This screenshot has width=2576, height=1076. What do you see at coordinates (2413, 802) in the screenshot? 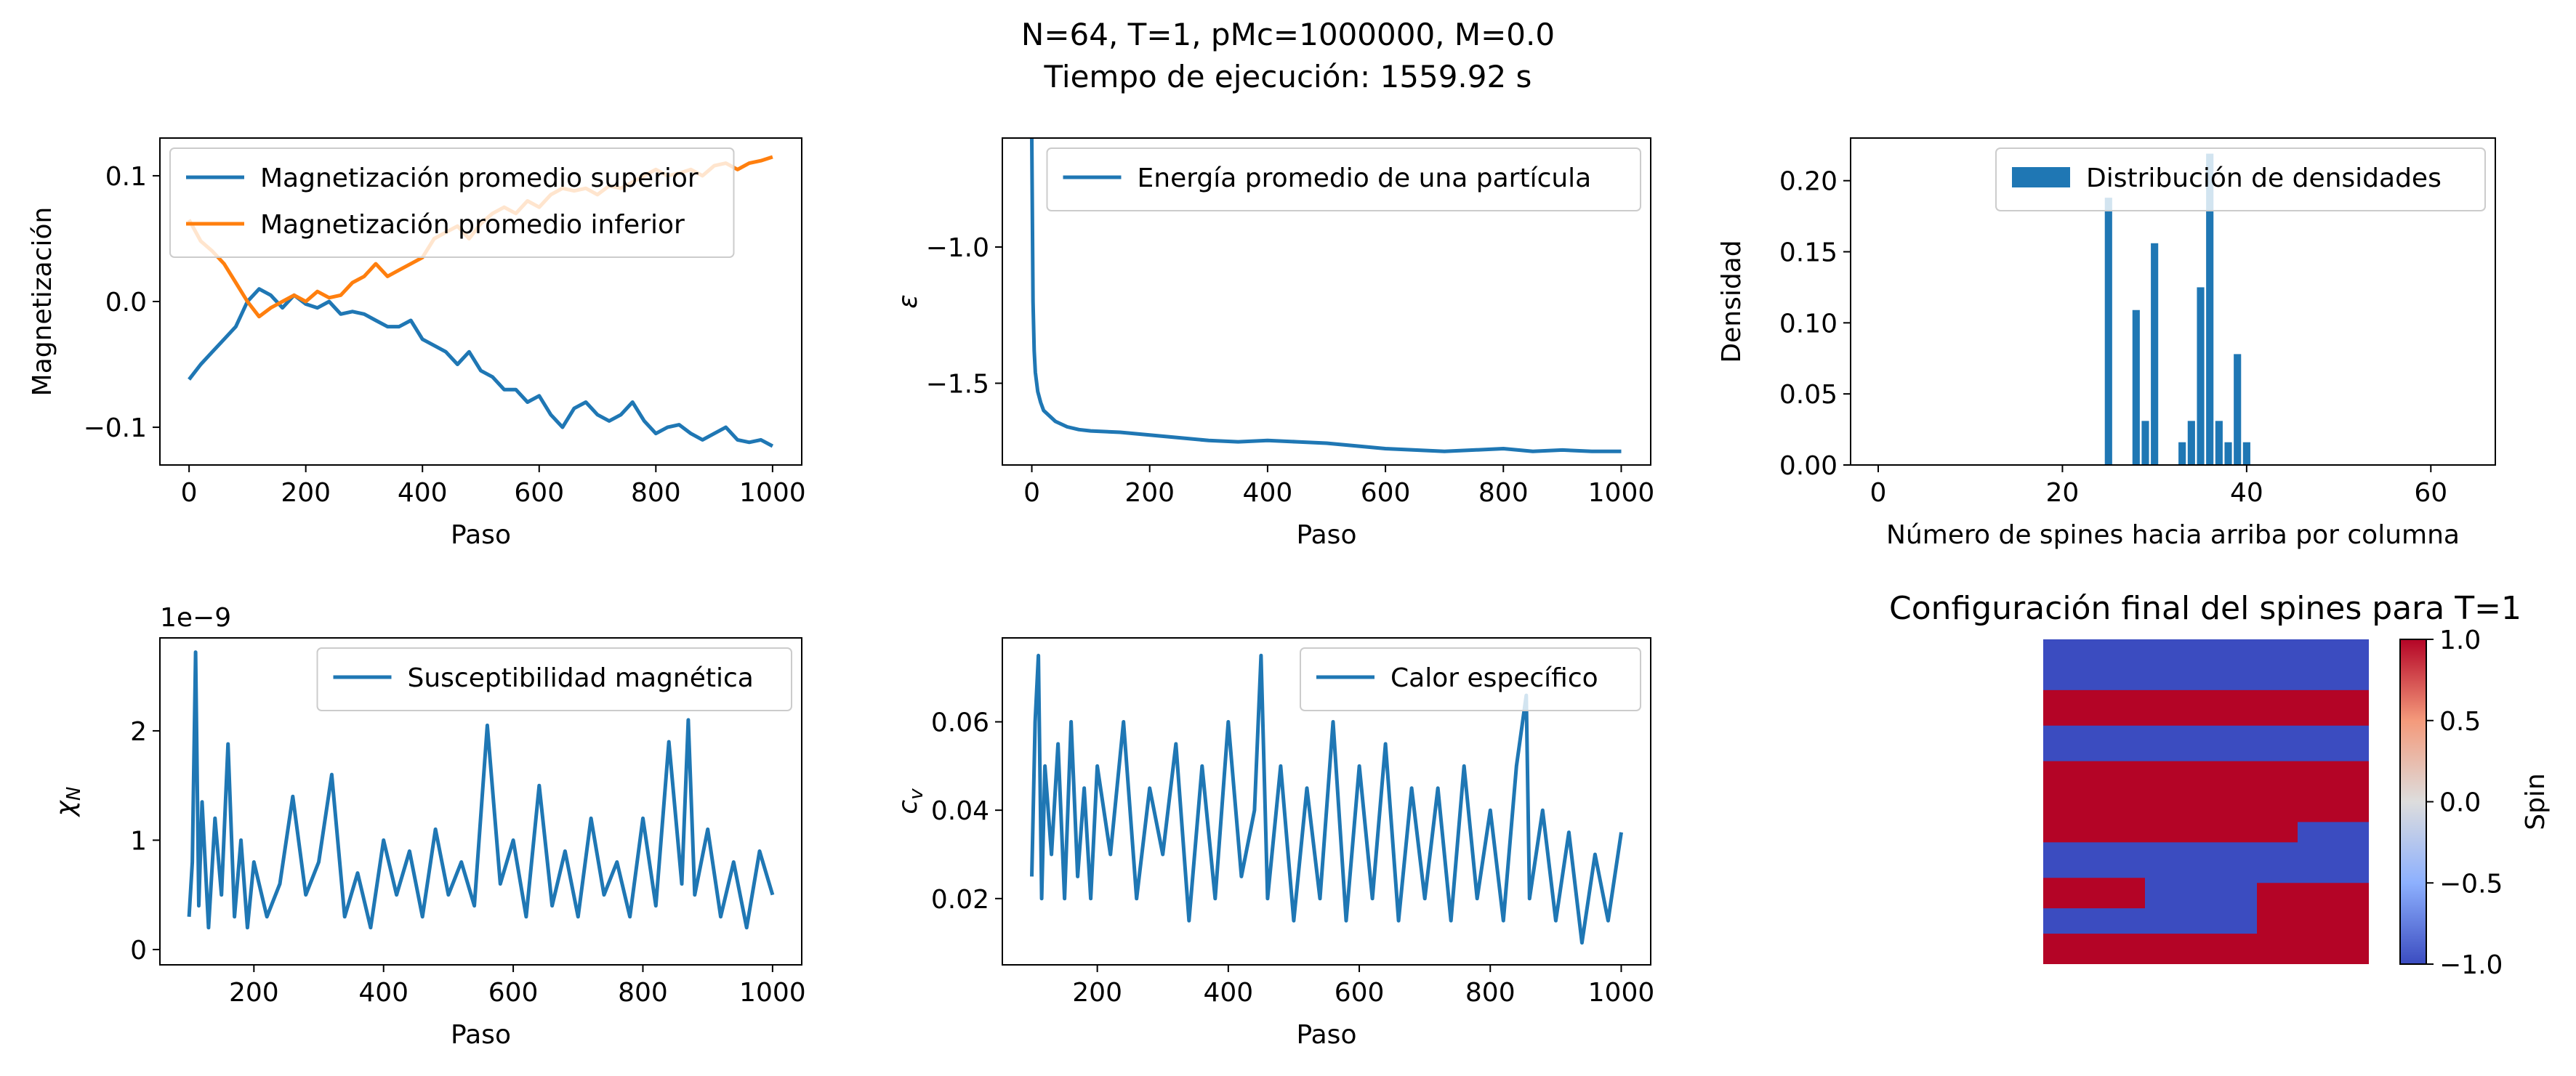
I see `colorbar` at bounding box center [2413, 802].